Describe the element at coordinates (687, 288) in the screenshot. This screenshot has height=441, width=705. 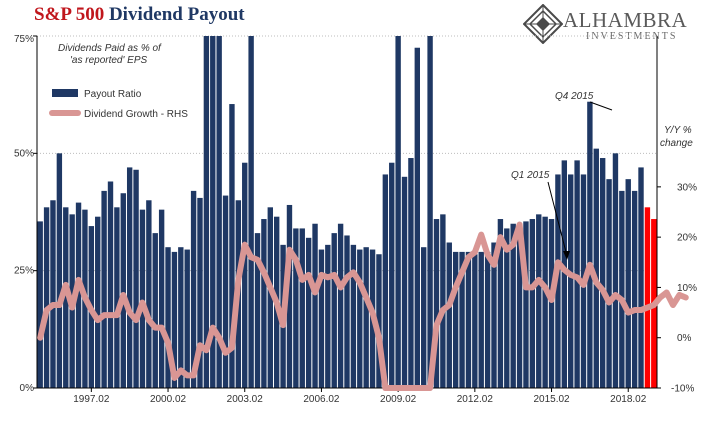
I see `right-tick-label: 10%` at that location.